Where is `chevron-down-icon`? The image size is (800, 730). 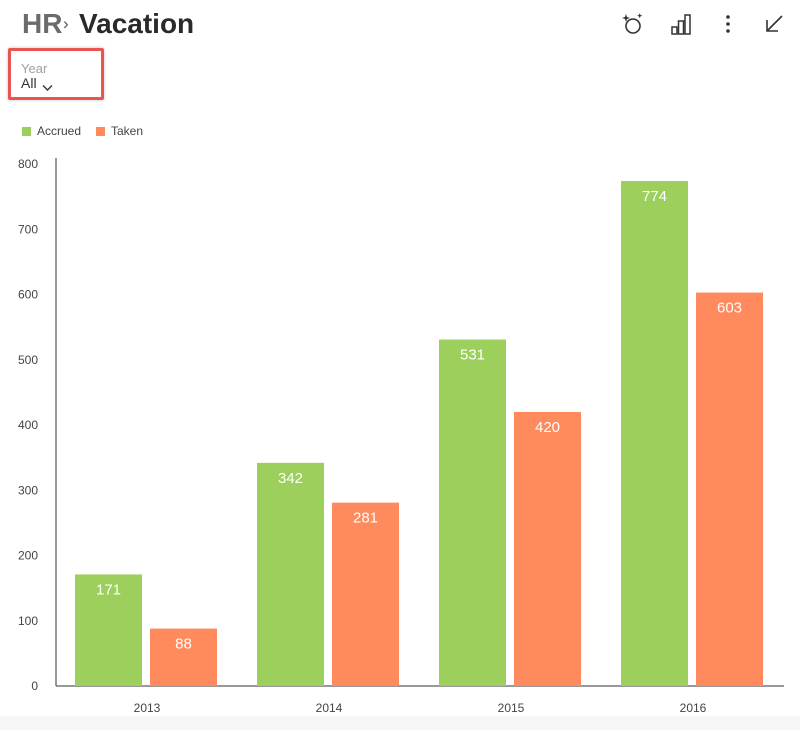
chevron-down-icon is located at coordinates (47, 88).